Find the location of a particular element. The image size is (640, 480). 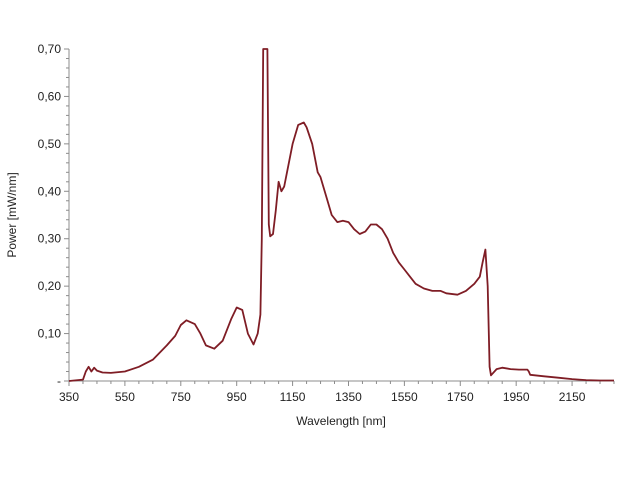

x-tick-label: 950 is located at coordinates (237, 397).